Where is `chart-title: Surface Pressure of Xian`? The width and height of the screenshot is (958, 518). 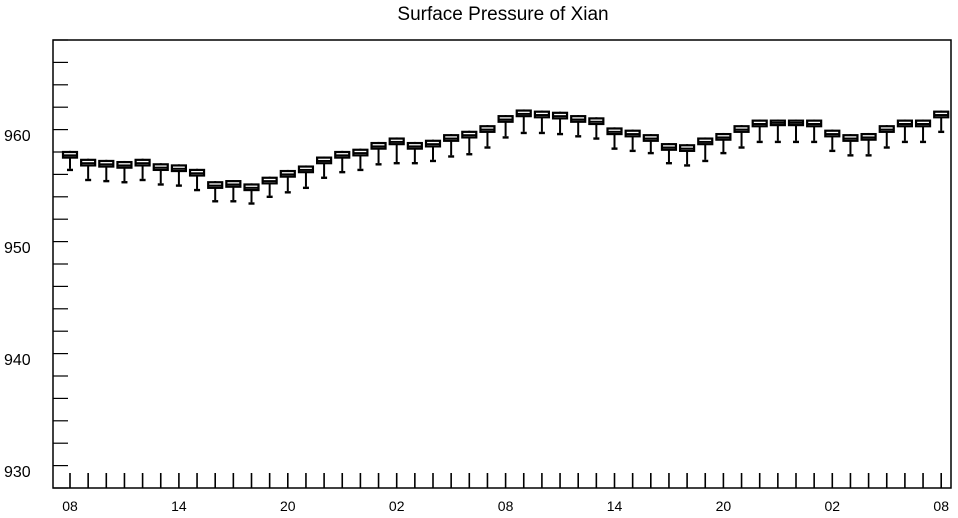
chart-title: Surface Pressure of Xian is located at coordinates (503, 14).